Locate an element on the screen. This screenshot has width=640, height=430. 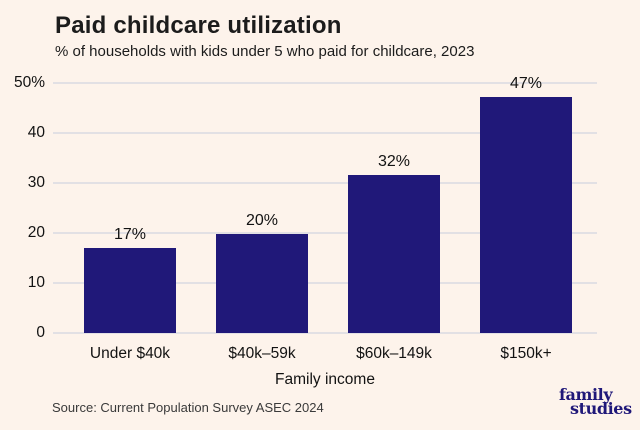
bar-value-label: 20% is located at coordinates (262, 220).